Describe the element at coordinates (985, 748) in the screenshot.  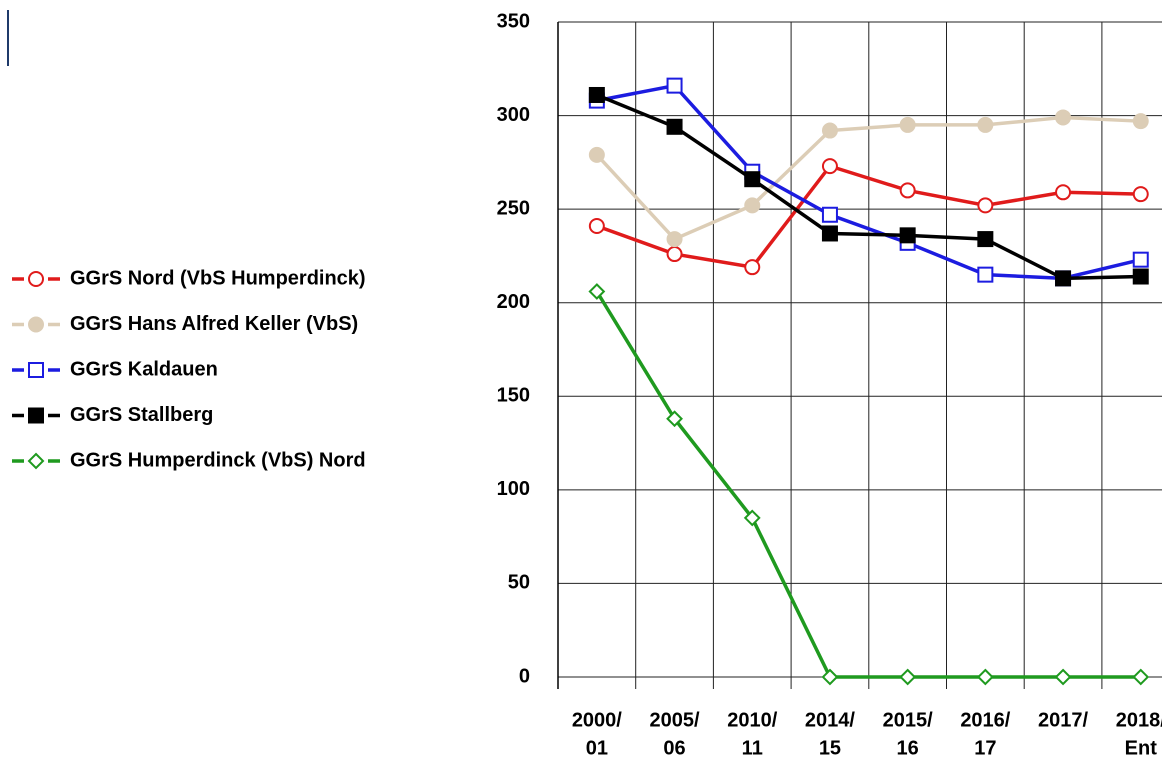
I see `x-tick-label: 17` at that location.